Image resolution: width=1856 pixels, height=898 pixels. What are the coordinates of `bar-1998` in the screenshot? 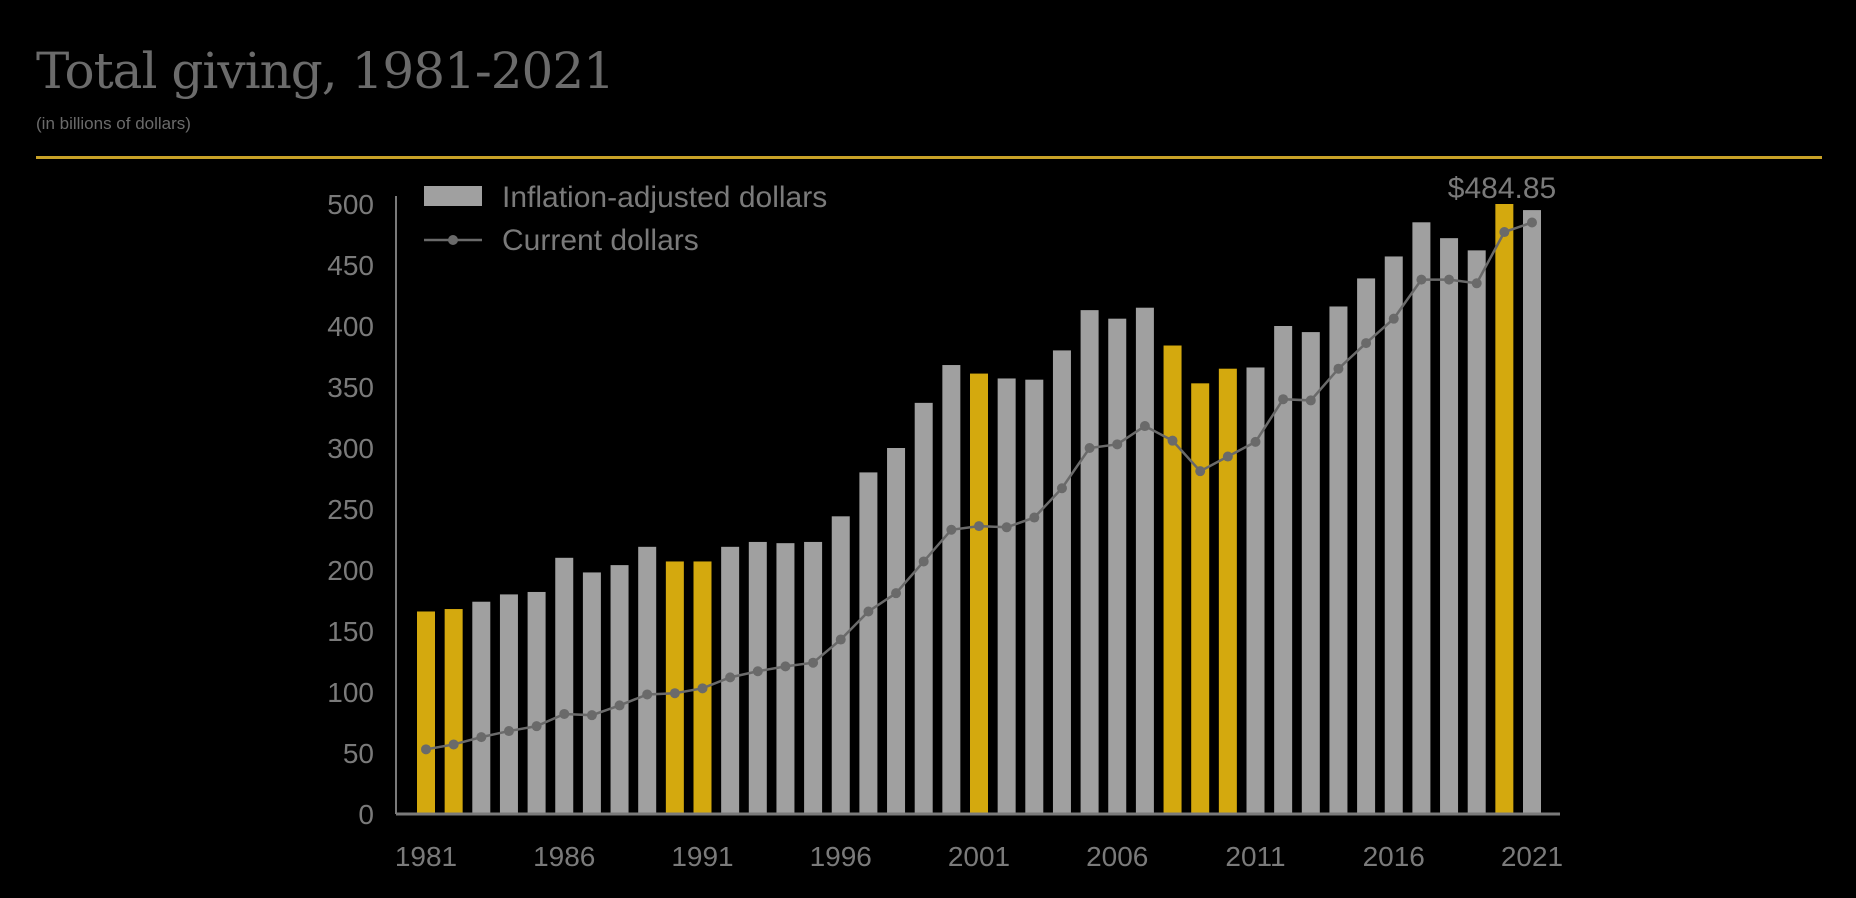 It's located at (896, 631).